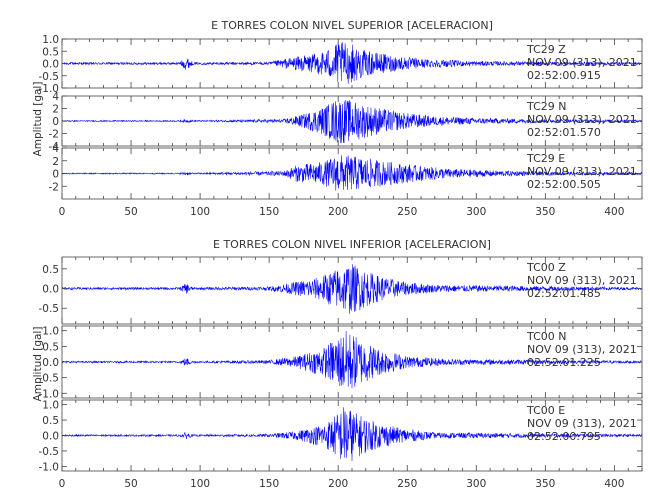  What do you see at coordinates (564, 75) in the screenshot?
I see `record-time: 02:52:00.915` at bounding box center [564, 75].